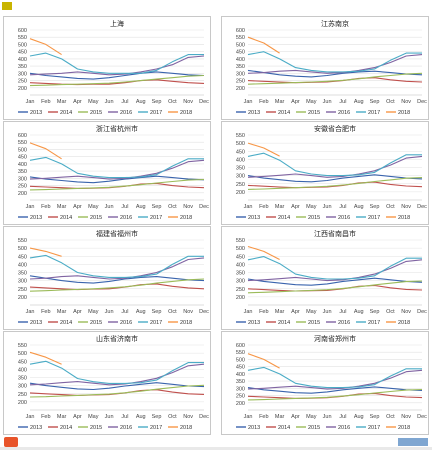 Image resolution: width=432 pixels, height=450 pixels. I want to click on x-tick-label: Aug, so click(359, 312).